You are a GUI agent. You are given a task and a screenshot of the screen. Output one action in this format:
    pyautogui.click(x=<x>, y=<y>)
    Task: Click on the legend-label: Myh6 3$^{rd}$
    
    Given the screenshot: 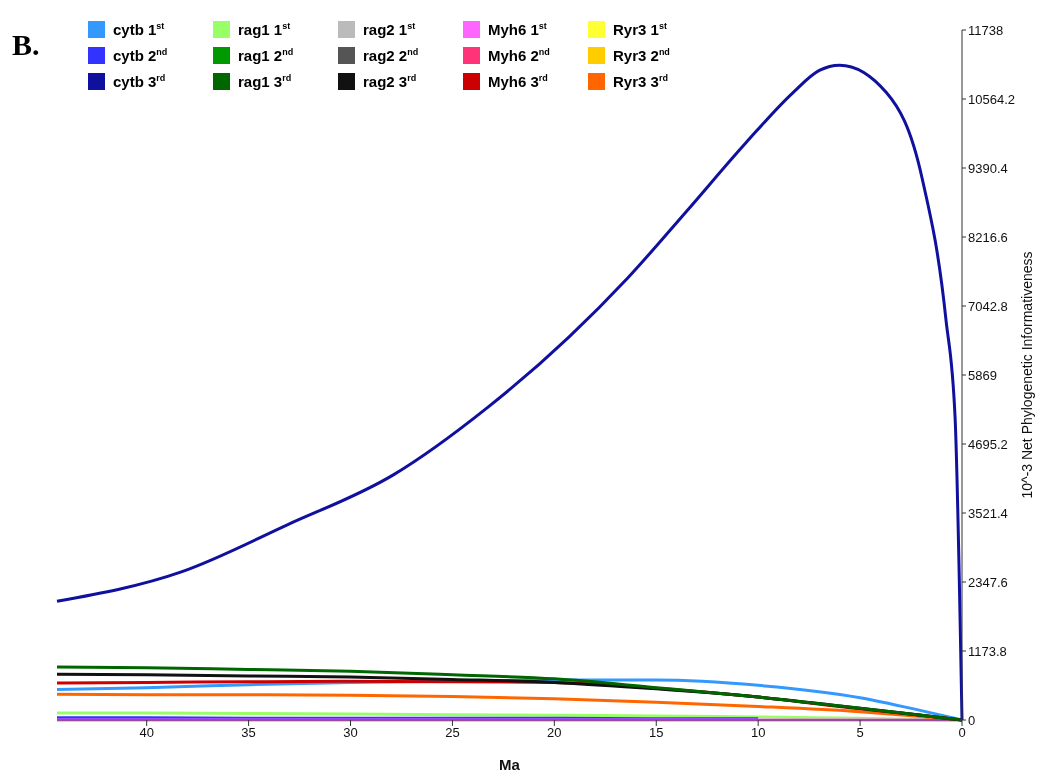 What is the action you would take?
    pyautogui.click(x=518, y=81)
    